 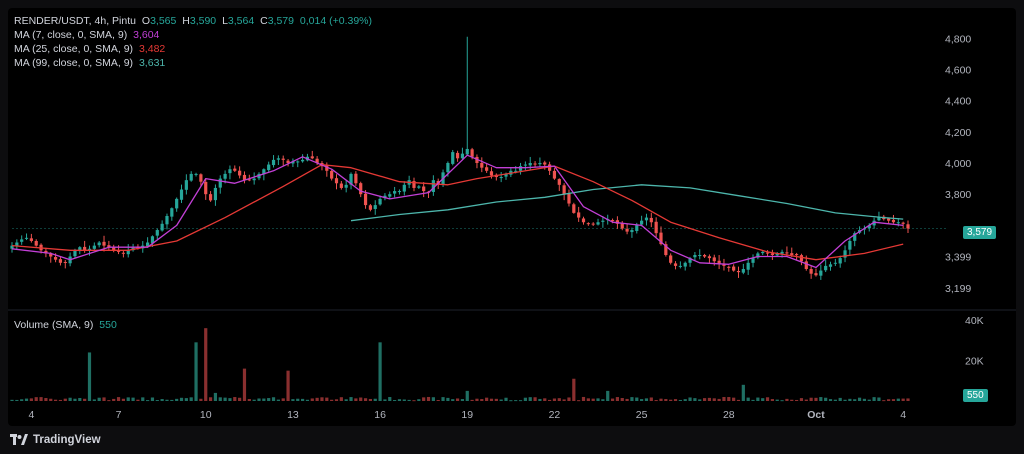 I want to click on brand-label: TradingView, so click(x=67, y=440).